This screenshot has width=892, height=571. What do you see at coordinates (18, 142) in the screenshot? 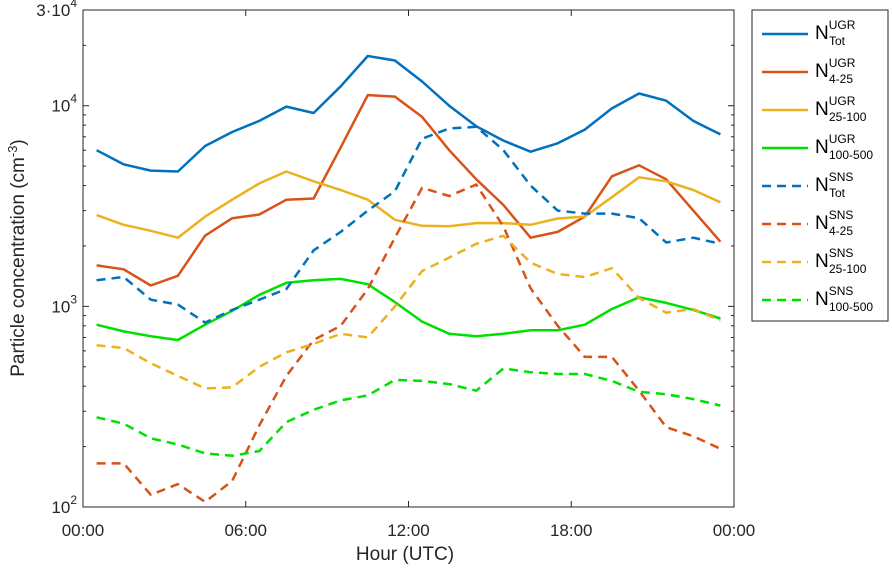
I see `y-axis-label-close: )` at bounding box center [18, 142].